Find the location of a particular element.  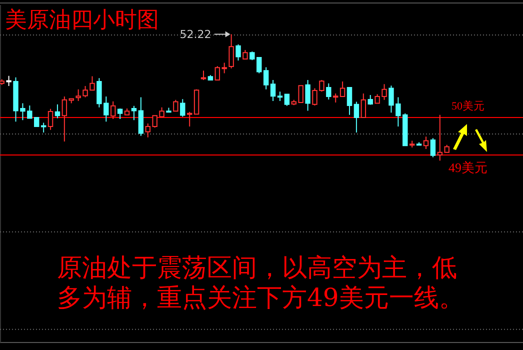

chart-title: 美原油四小时图 is located at coordinates (82, 19).